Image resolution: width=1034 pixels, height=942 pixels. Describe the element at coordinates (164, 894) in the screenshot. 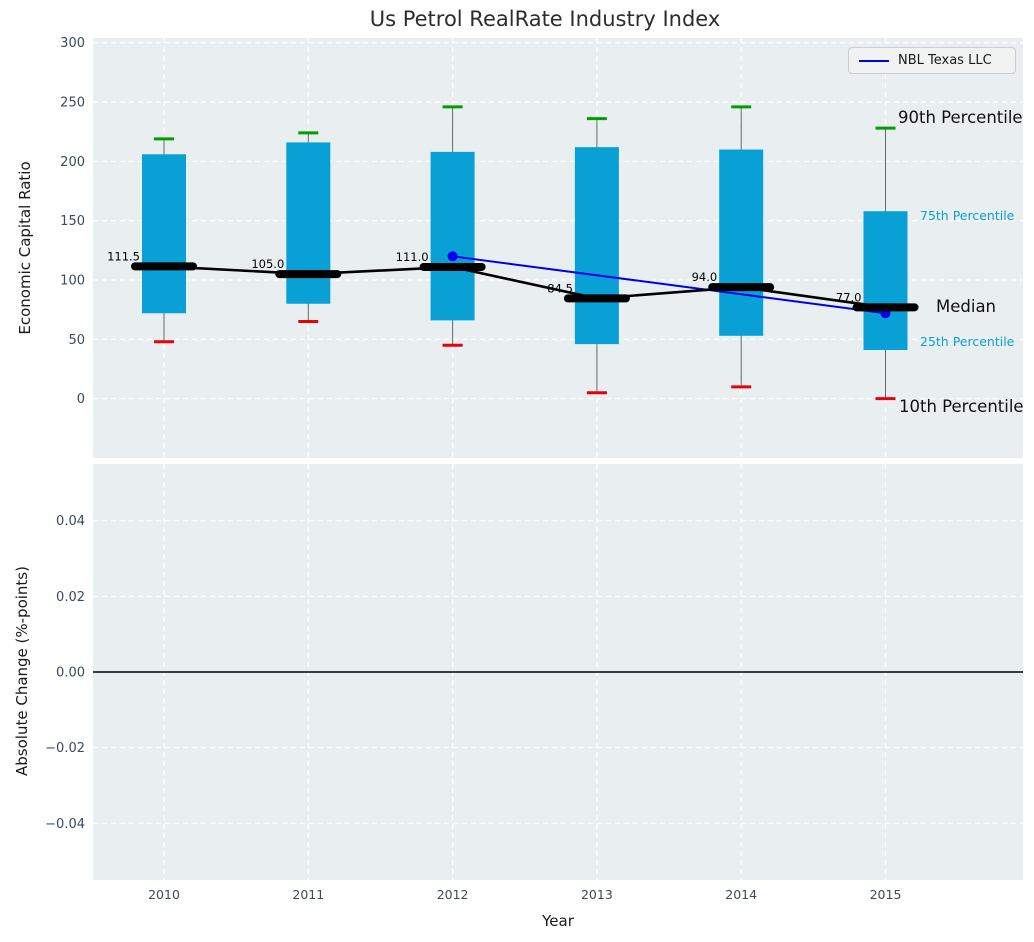

I see `xtick-2010: 2010` at that location.